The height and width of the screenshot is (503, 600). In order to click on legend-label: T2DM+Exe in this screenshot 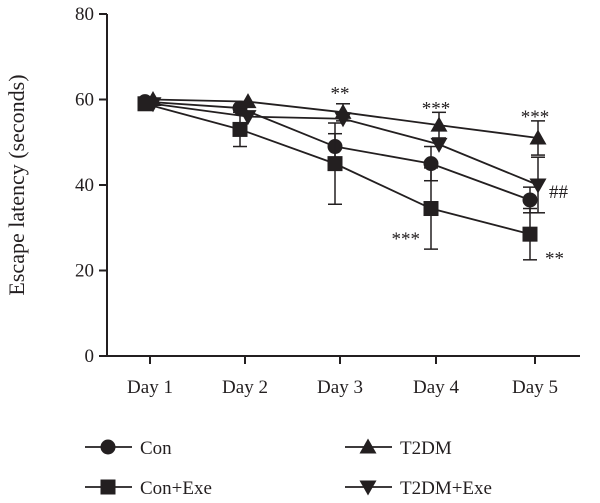, I will do `click(446, 488)`.